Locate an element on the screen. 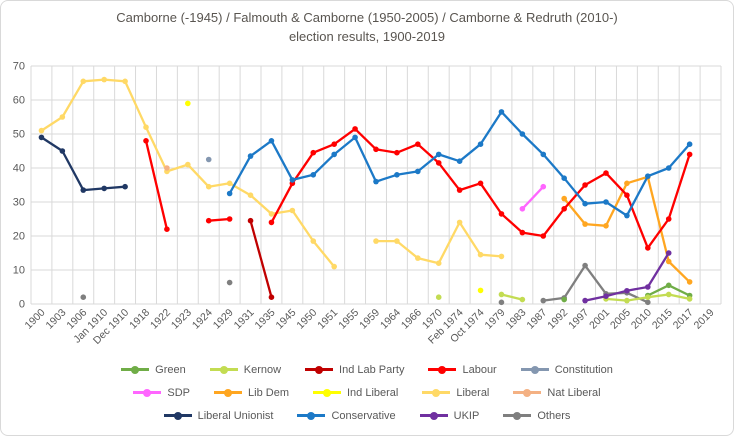 This screenshot has width=734, height=436. legend-label-nat-liberal: Nat Liberal is located at coordinates (574, 392).